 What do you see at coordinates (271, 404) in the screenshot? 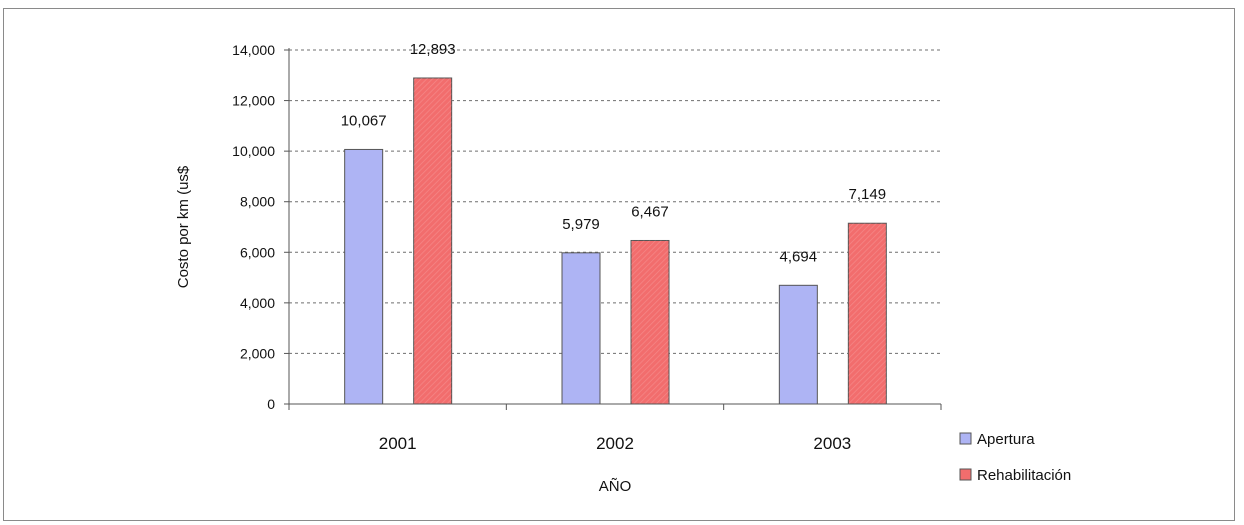
I see `y-tick-label: 0` at bounding box center [271, 404].